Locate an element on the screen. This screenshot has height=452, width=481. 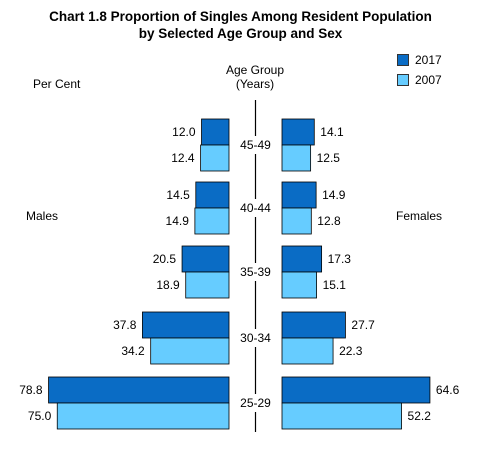
males-label: Males is located at coordinates (42, 216).